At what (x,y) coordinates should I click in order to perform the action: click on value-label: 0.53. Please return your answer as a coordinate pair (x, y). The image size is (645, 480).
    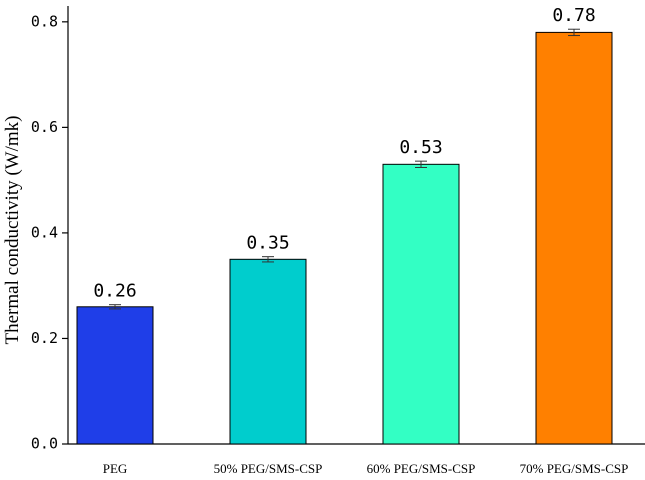
    Looking at the image, I should click on (420, 147).